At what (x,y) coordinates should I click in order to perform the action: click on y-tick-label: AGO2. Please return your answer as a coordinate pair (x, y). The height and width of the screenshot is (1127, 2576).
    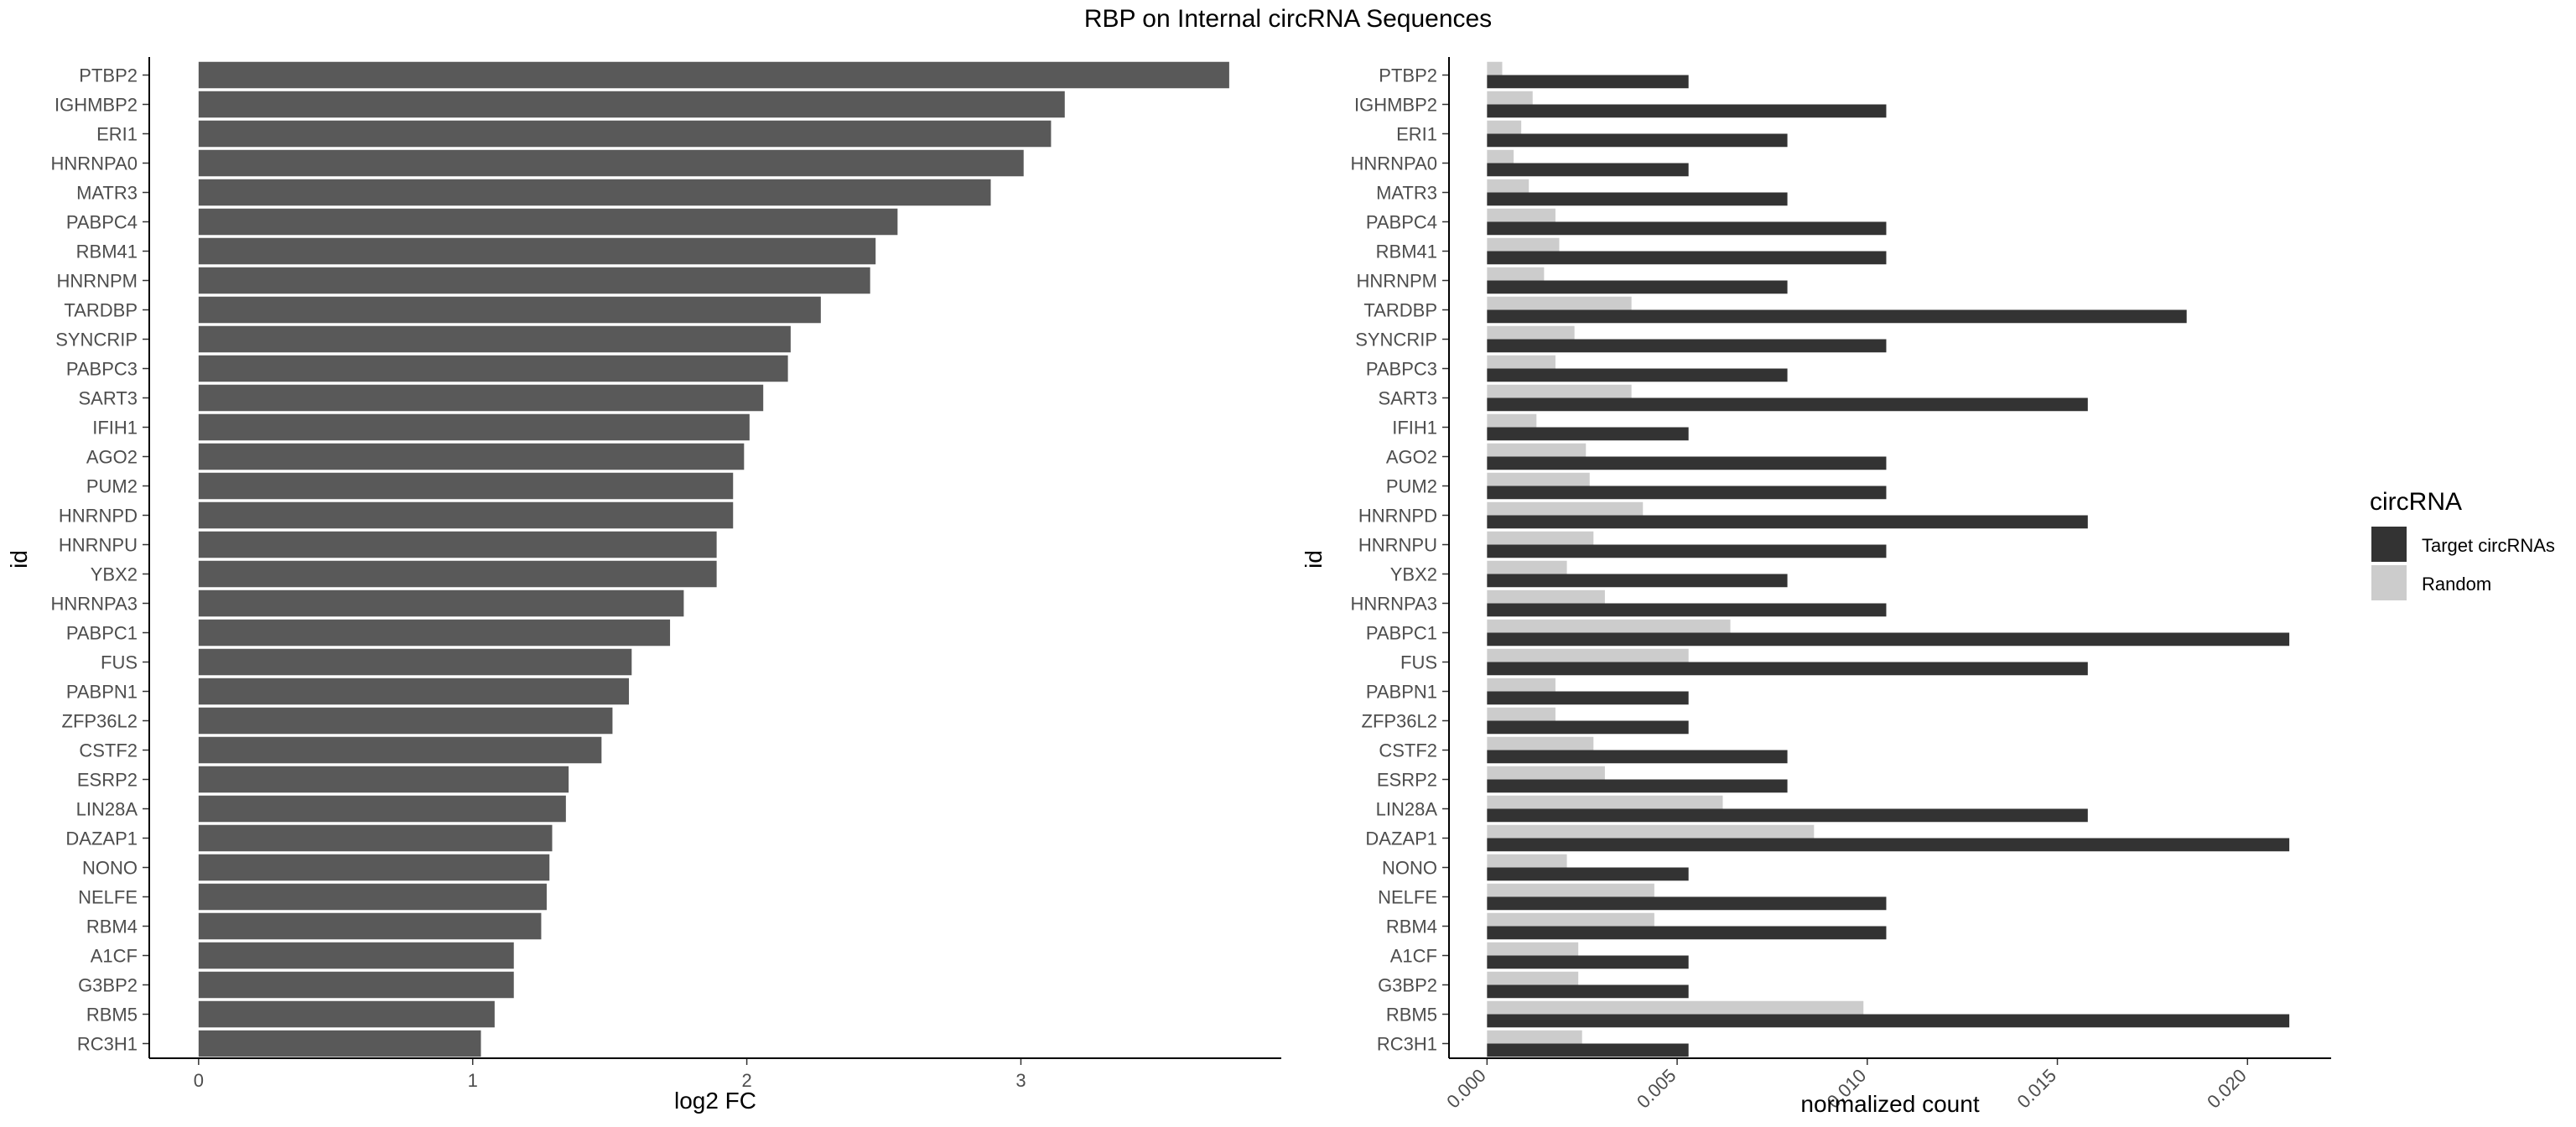
    Looking at the image, I should click on (1411, 457).